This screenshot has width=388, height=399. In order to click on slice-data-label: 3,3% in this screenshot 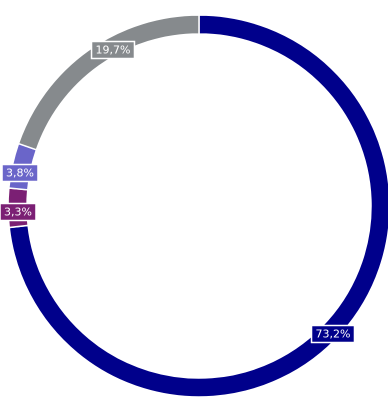, I will do `click(18, 212)`.